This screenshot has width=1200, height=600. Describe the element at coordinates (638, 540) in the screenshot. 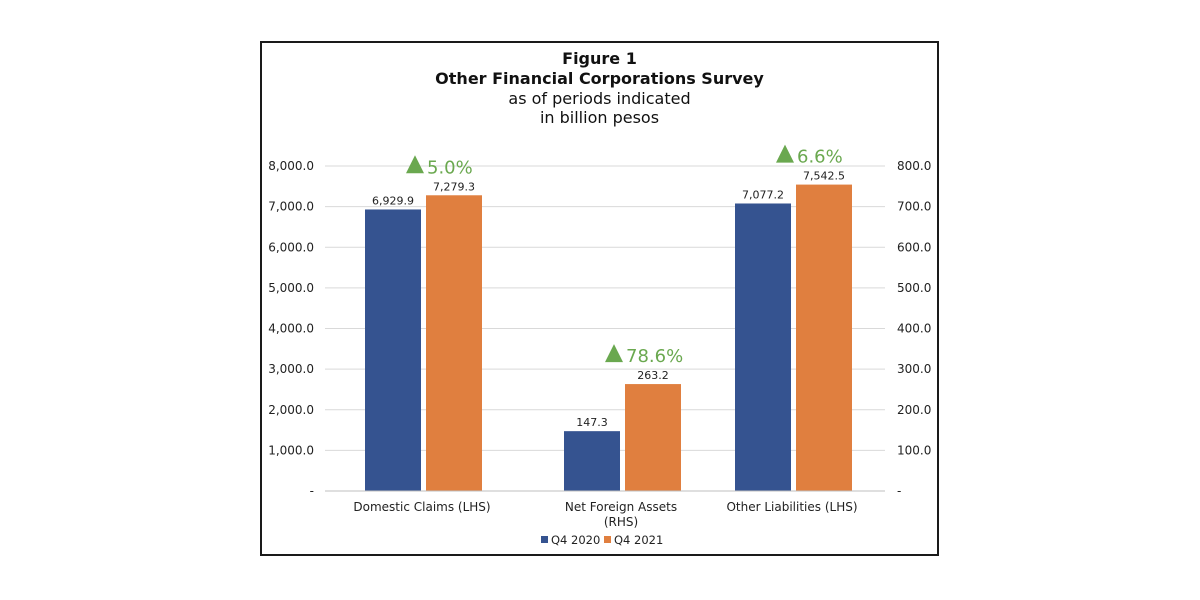

I see `legend-label: Q4 2021` at that location.